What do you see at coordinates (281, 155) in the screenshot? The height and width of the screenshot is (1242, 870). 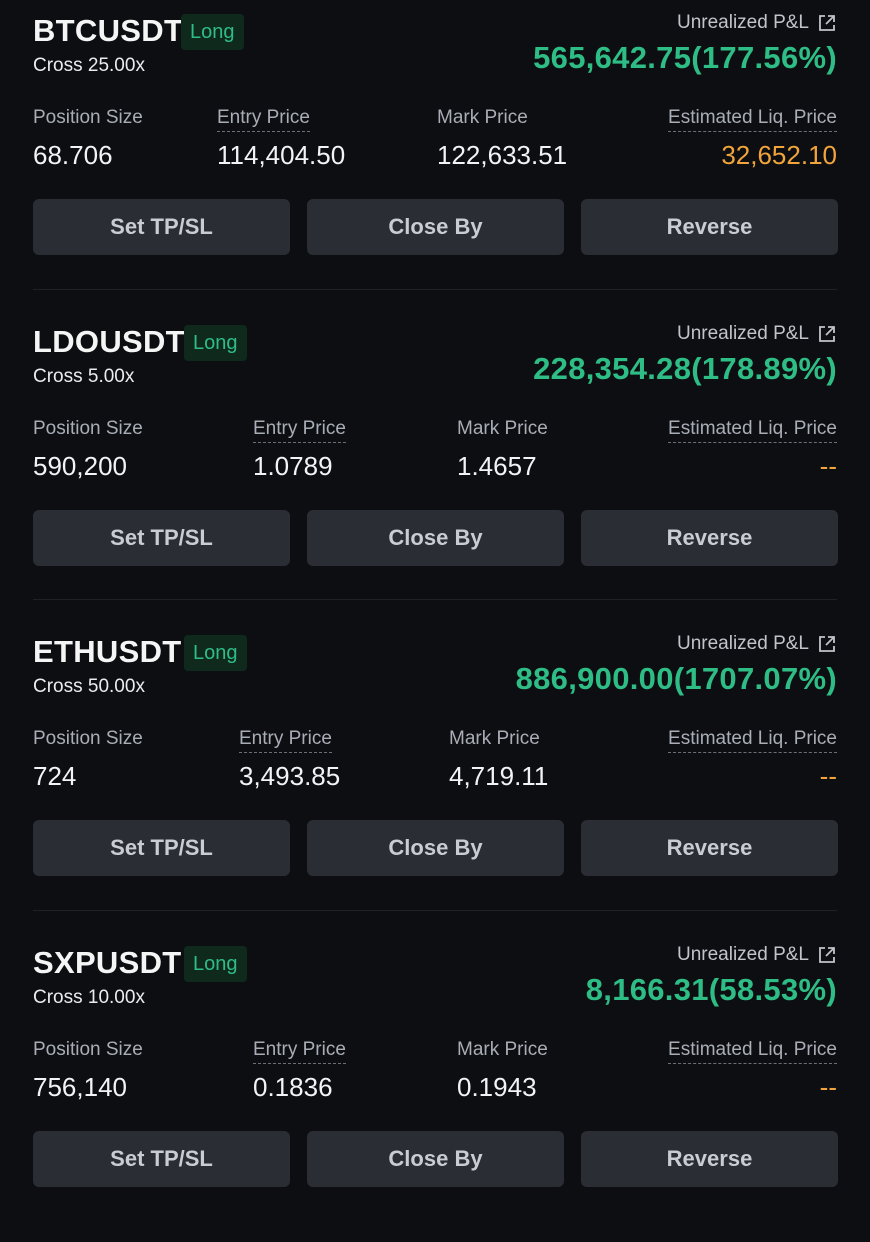 I see `entry-price-value: 114,404.50` at bounding box center [281, 155].